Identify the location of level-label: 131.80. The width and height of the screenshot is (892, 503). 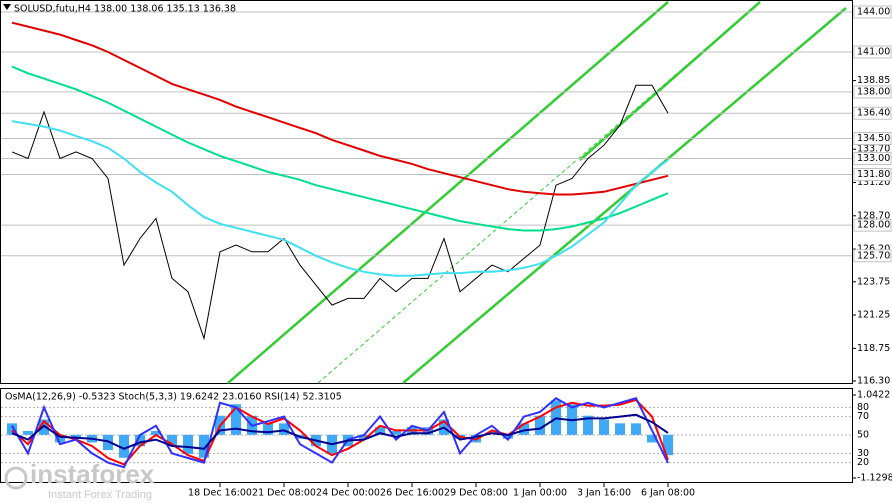
(873, 174).